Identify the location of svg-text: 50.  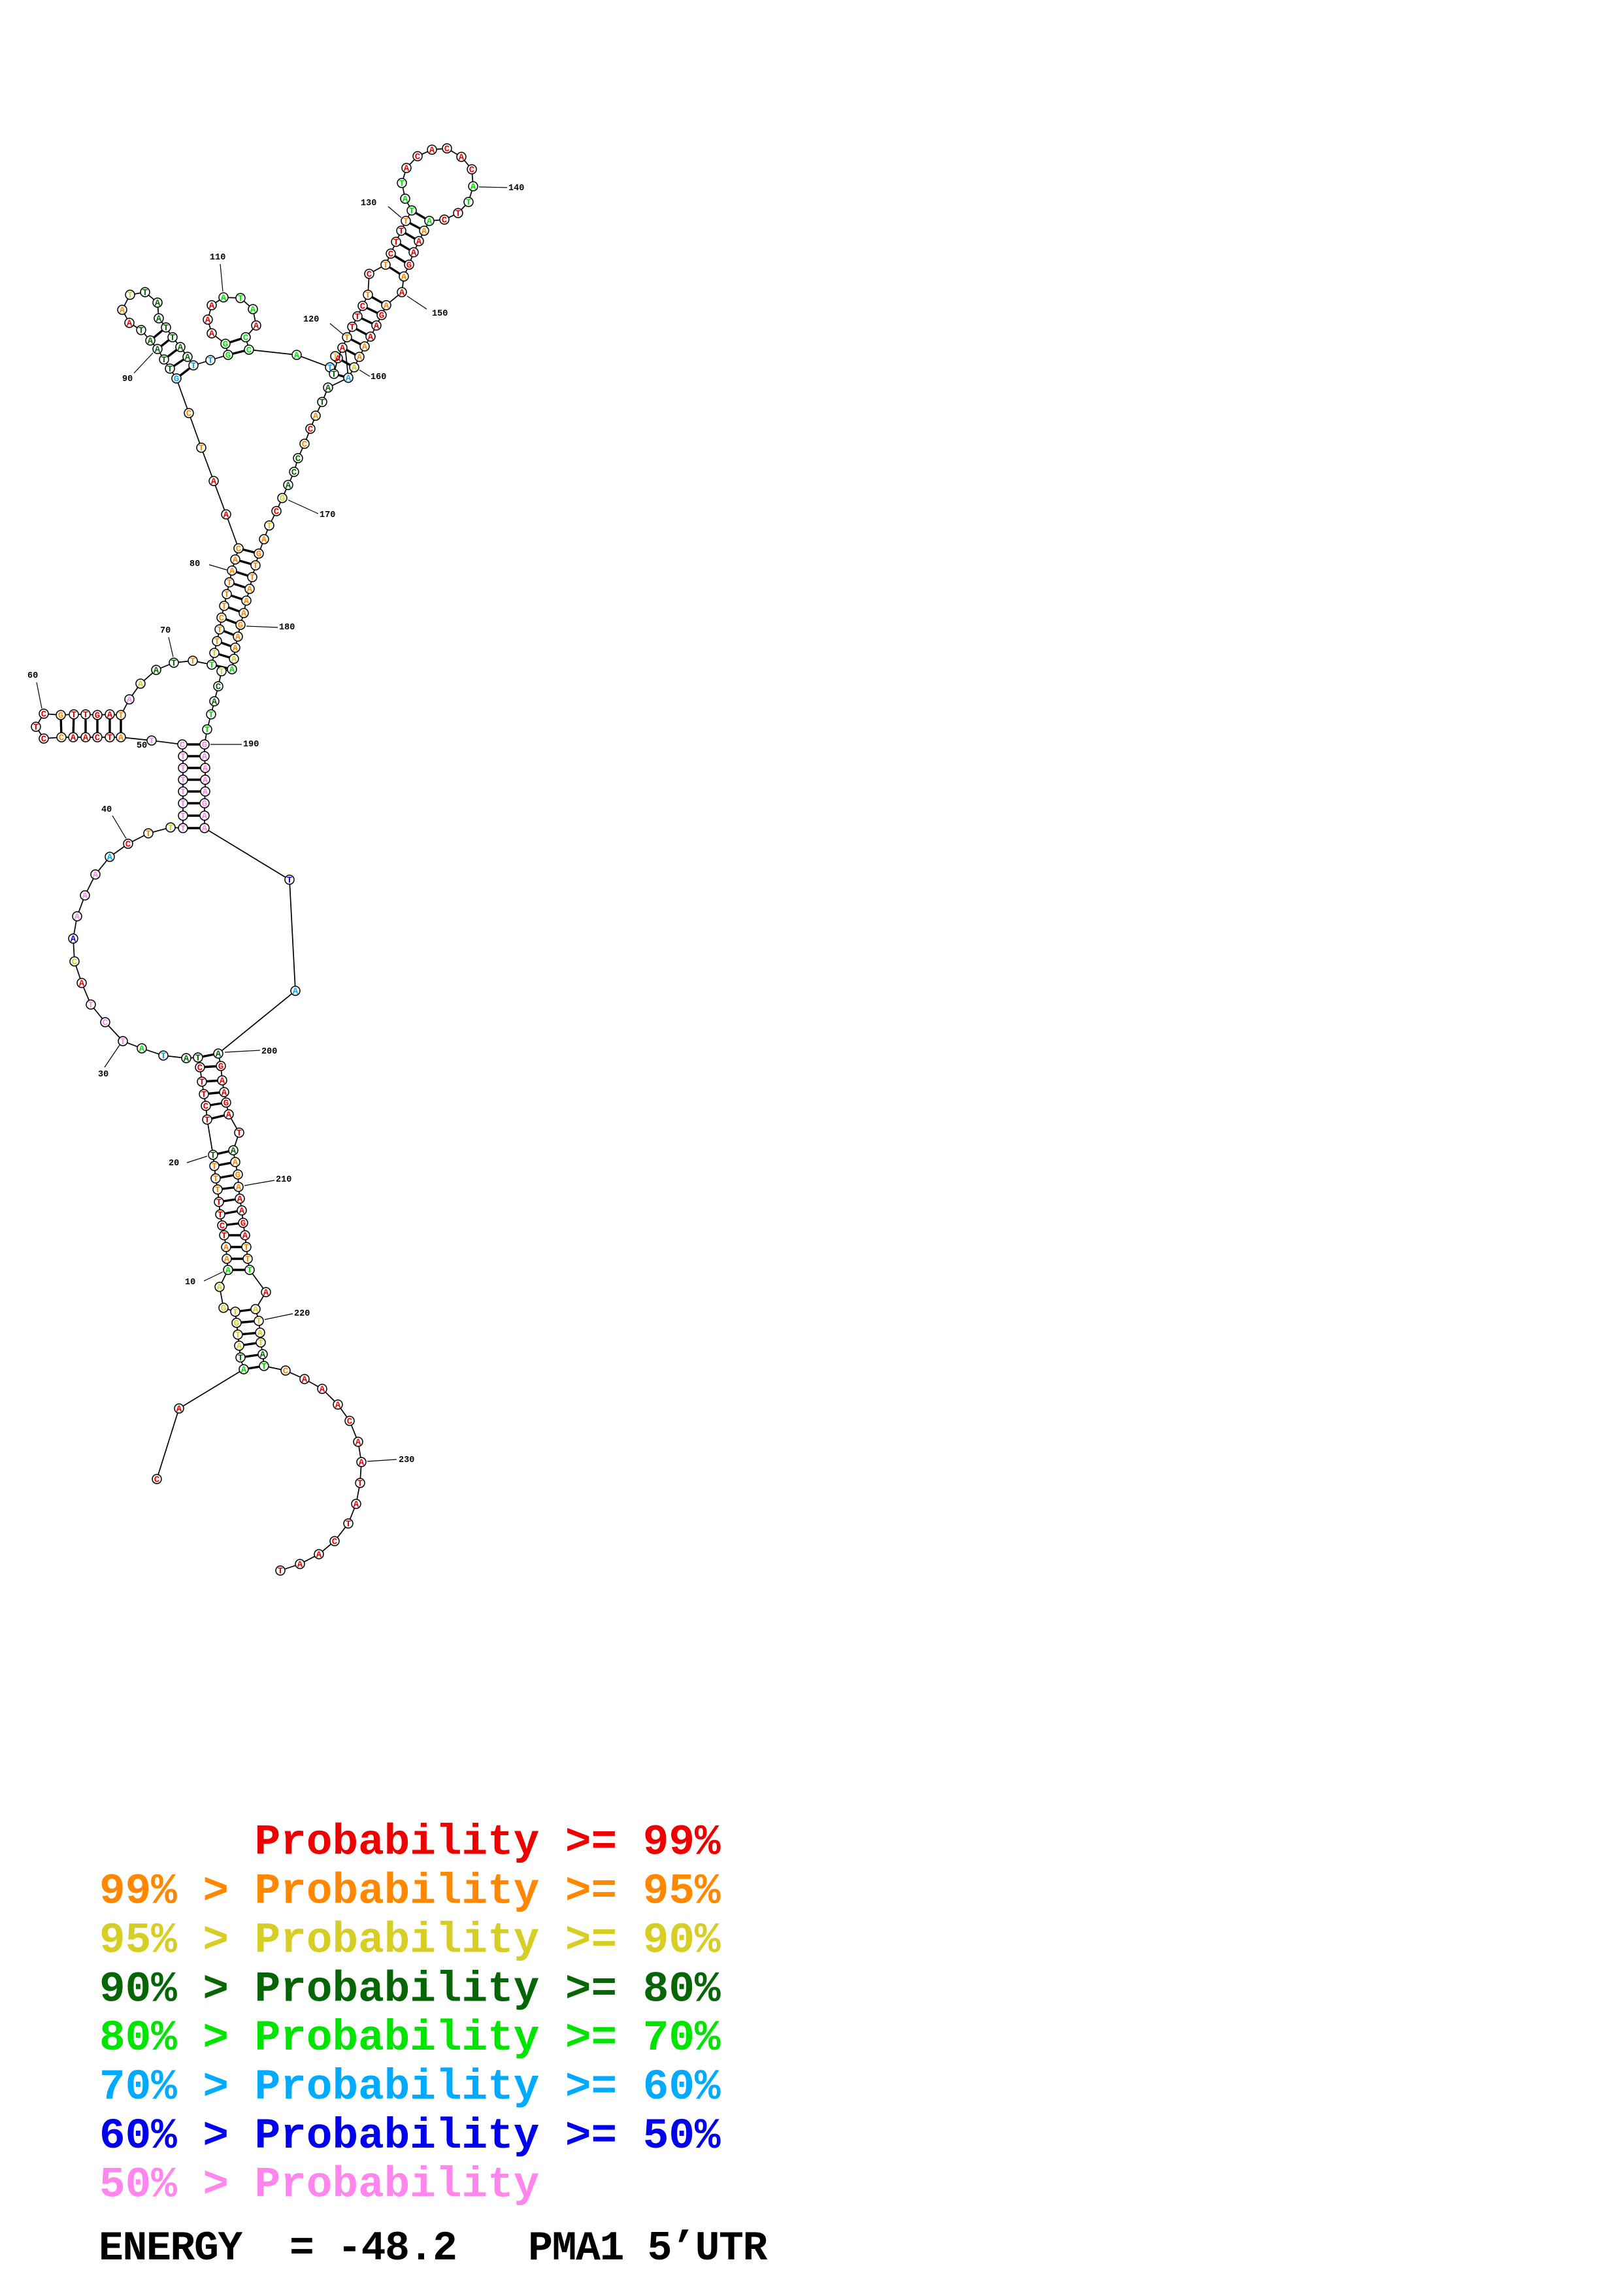
(142, 746).